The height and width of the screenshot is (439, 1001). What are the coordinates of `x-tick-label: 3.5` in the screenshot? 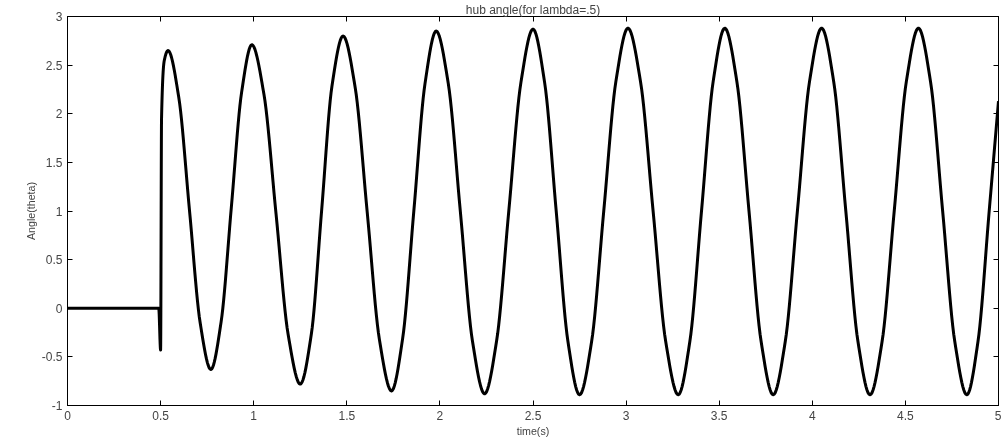 It's located at (719, 415).